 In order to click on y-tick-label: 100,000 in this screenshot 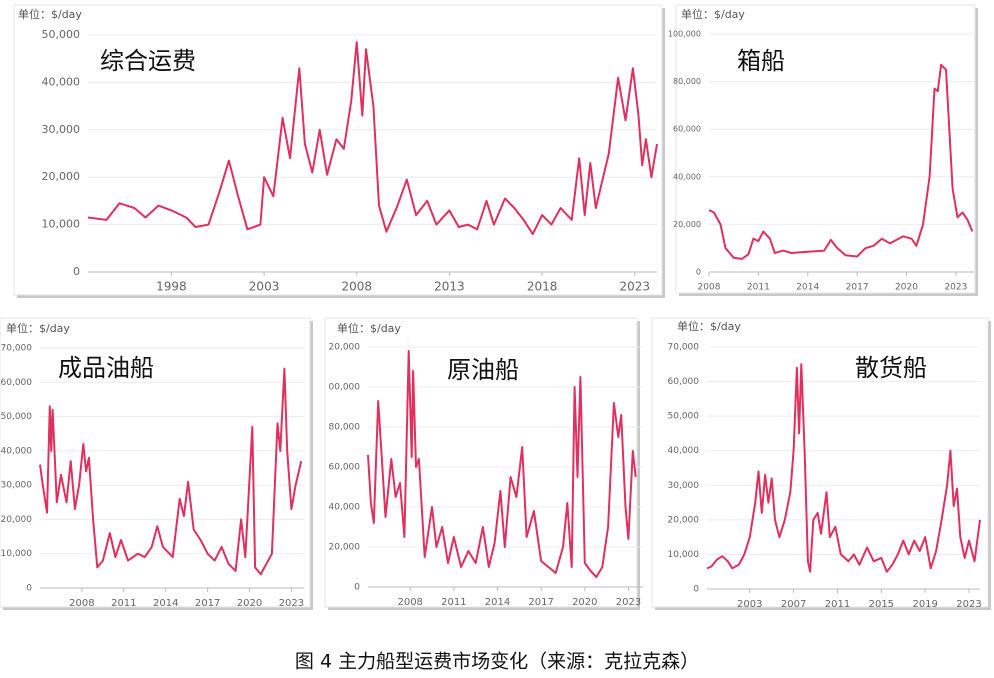, I will do `click(684, 34)`.